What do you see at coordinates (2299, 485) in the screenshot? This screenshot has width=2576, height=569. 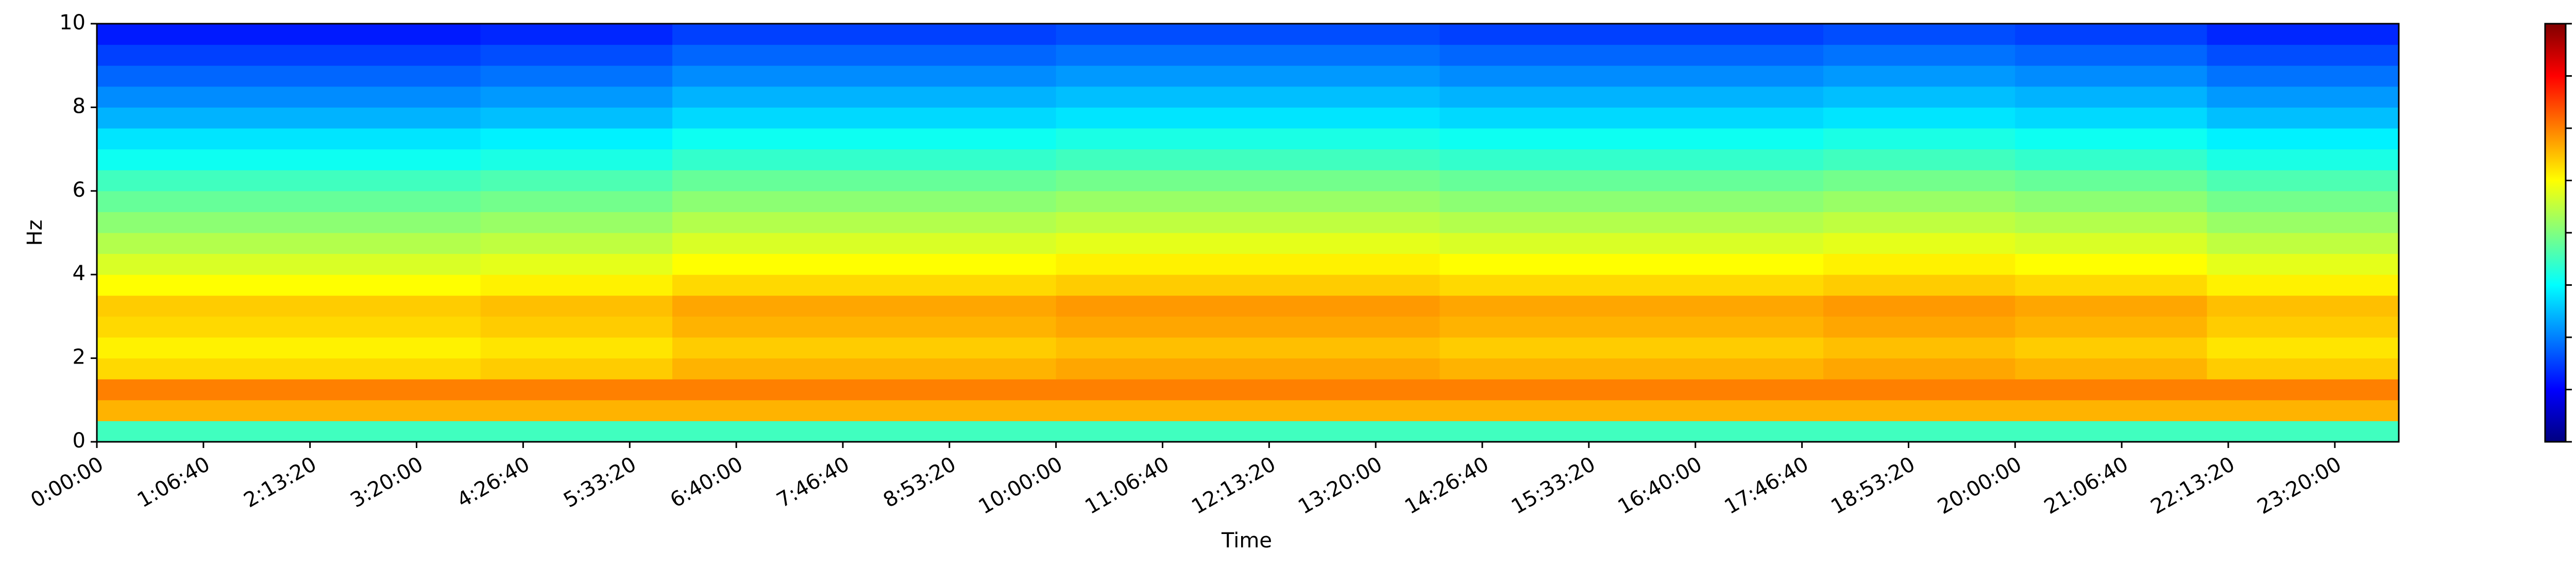 I see `x-tick-label: 23:20:00` at bounding box center [2299, 485].